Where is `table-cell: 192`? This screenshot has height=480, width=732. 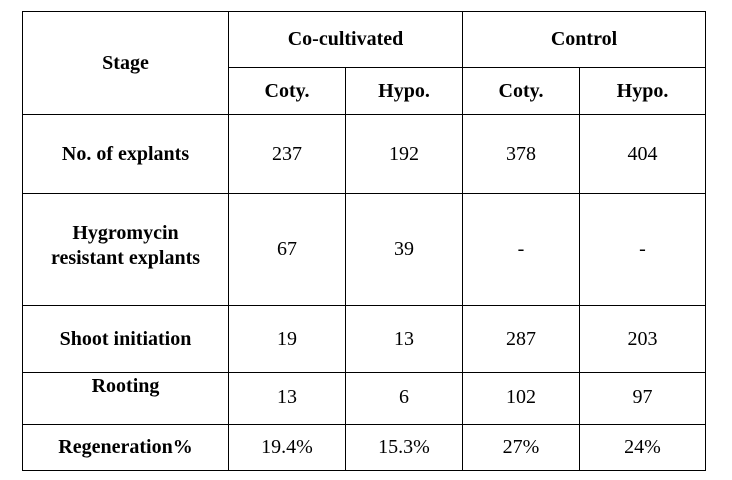 table-cell: 192 is located at coordinates (404, 154).